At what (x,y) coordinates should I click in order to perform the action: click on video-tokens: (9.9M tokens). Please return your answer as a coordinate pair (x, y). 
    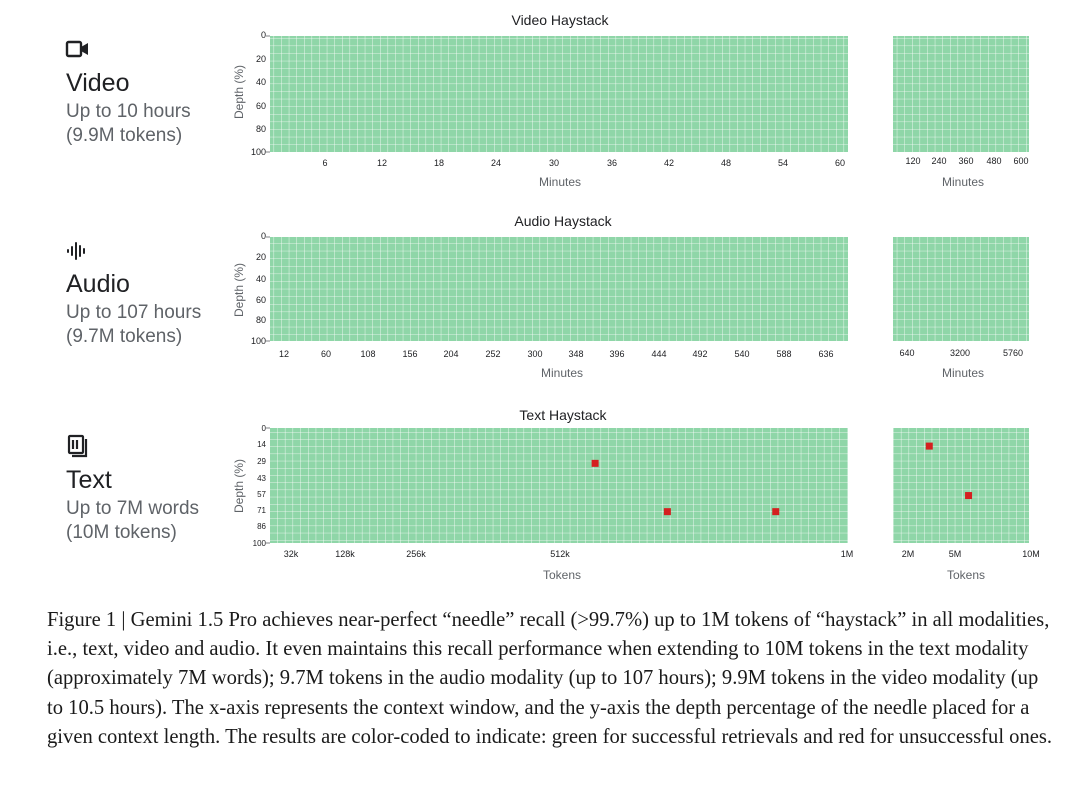
    Looking at the image, I should click on (124, 135).